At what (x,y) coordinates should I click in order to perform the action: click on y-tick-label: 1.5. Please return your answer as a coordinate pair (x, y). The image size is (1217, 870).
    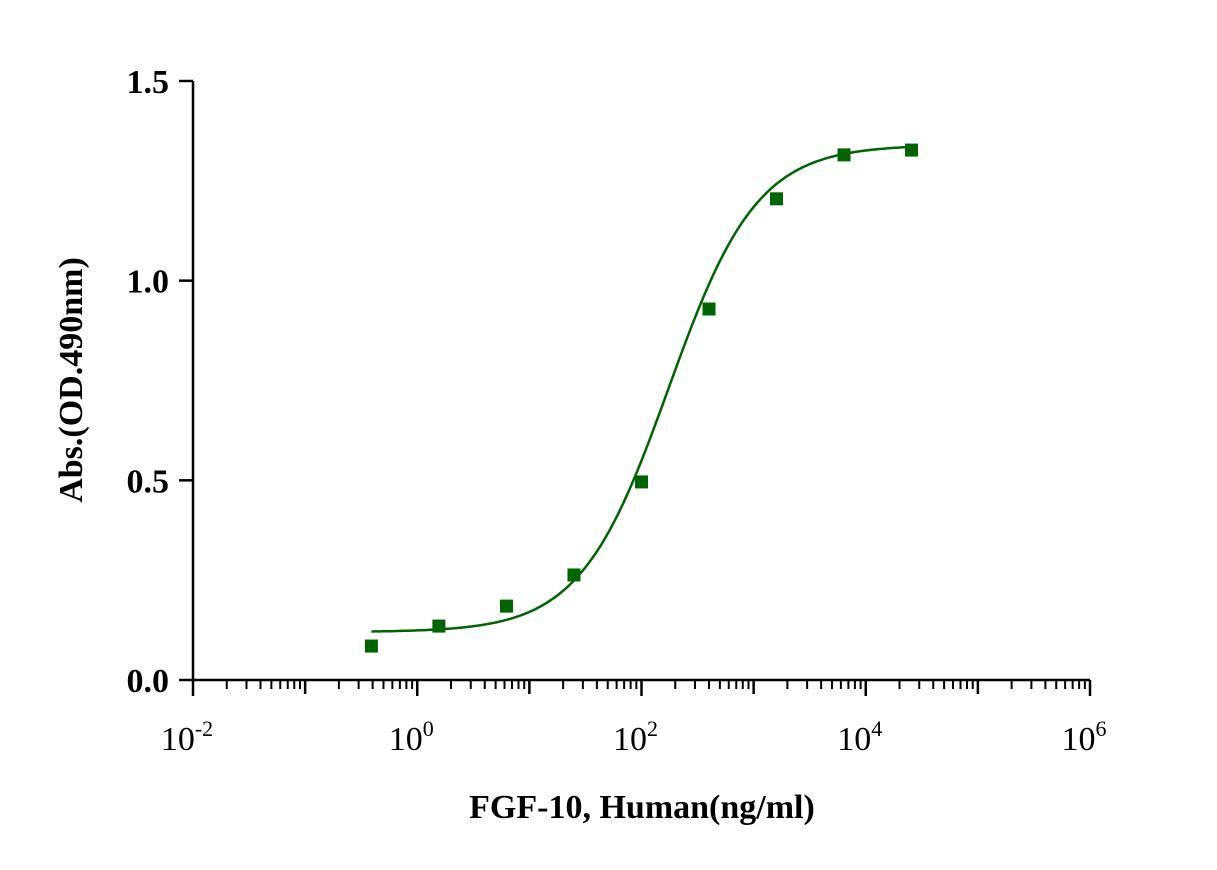
    Looking at the image, I should click on (148, 82).